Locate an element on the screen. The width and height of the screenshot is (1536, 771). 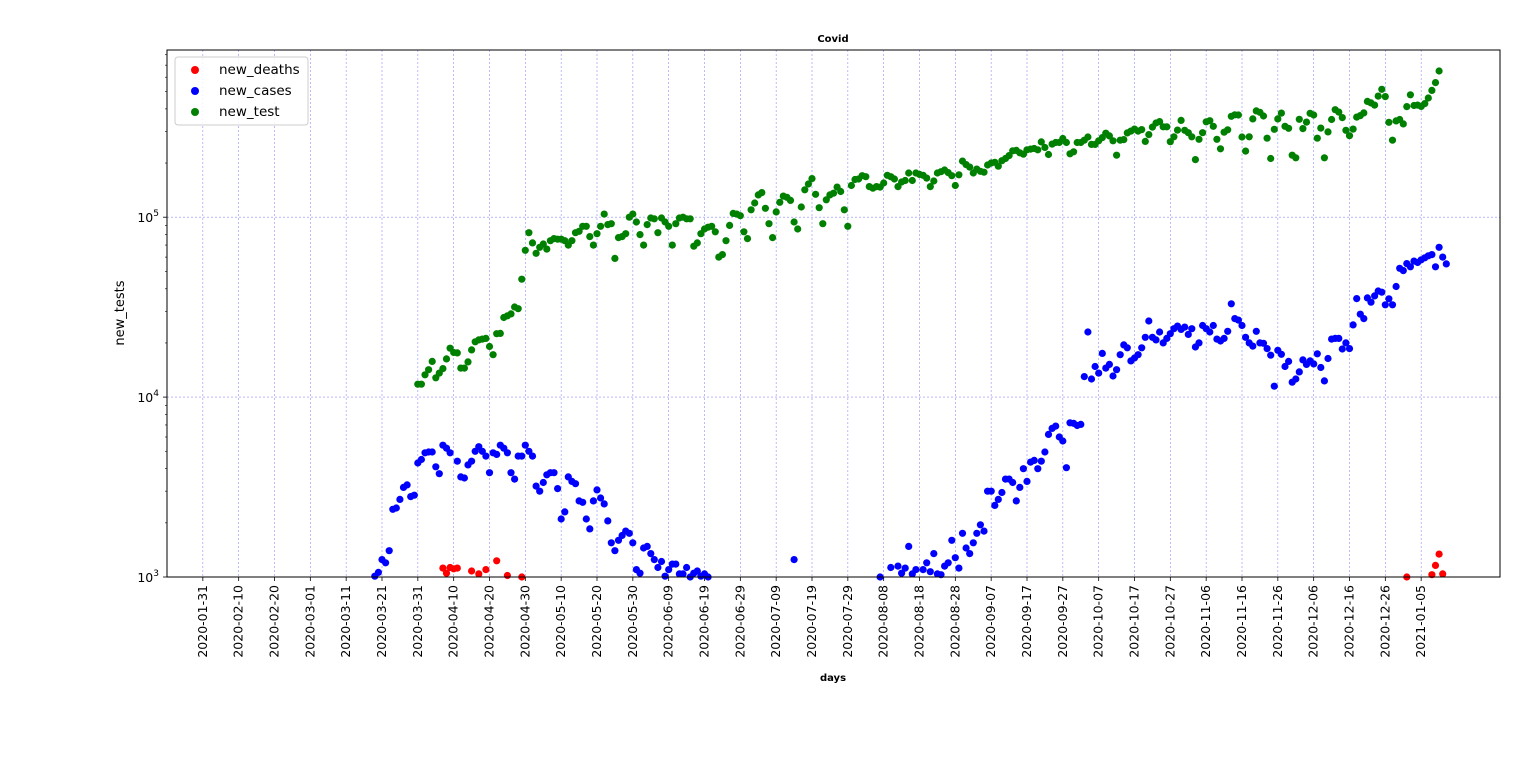
legend-label-new-test: new_test is located at coordinates (249, 112).